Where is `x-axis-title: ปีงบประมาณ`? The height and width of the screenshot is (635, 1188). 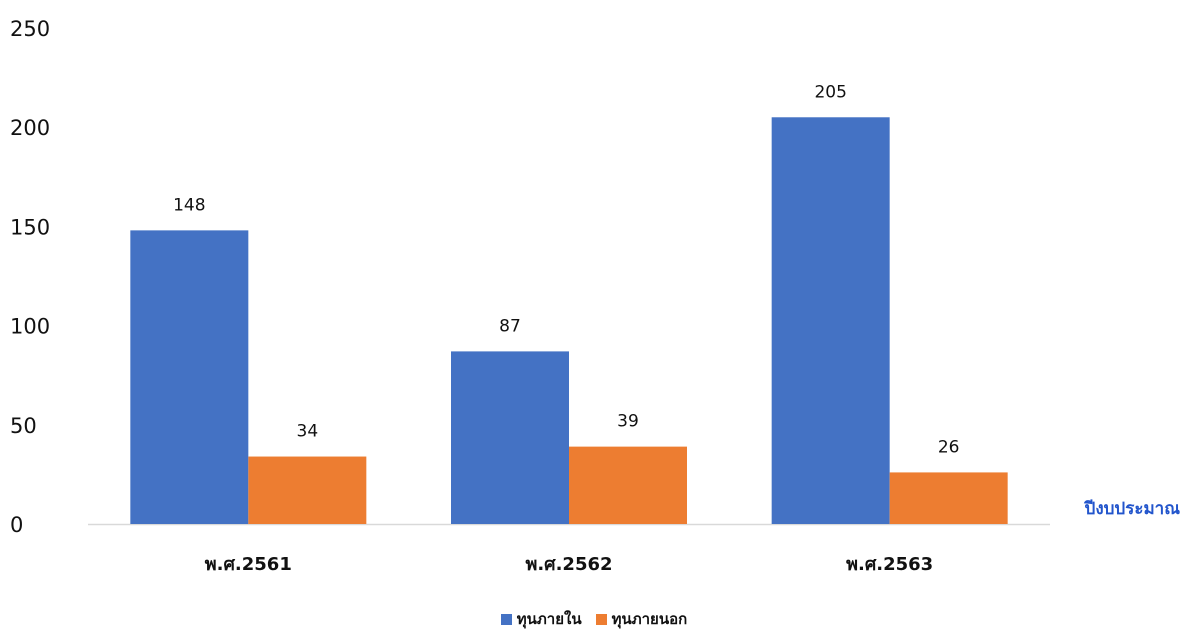 x-axis-title: ปีงบประมาณ is located at coordinates (1132, 508).